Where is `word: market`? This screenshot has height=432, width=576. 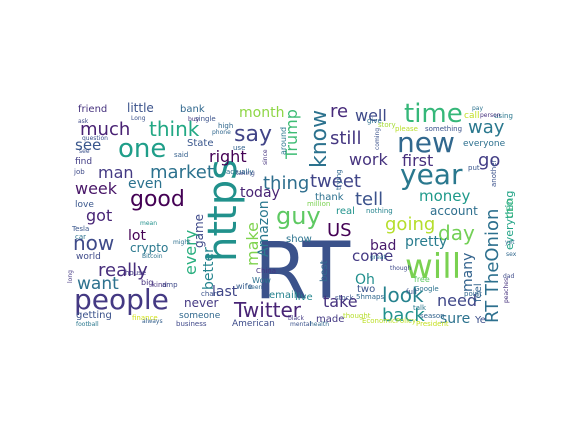 word: market is located at coordinates (182, 172).